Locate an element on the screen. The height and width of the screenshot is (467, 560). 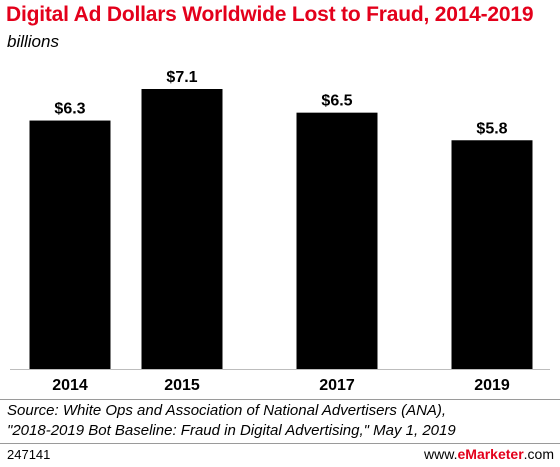
footer-divider is located at coordinates (280, 443).